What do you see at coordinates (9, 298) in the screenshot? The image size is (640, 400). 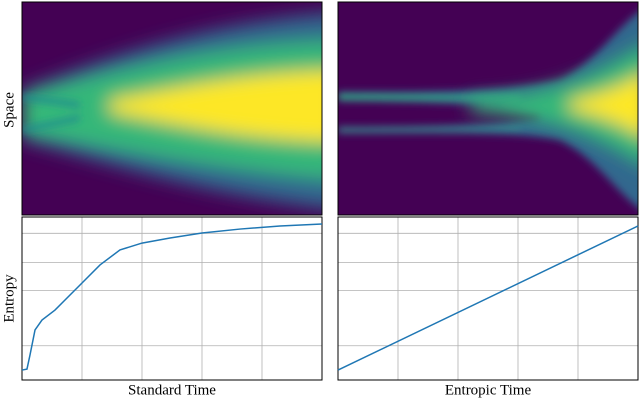 I see `y-axis-label: Entropy` at bounding box center [9, 298].